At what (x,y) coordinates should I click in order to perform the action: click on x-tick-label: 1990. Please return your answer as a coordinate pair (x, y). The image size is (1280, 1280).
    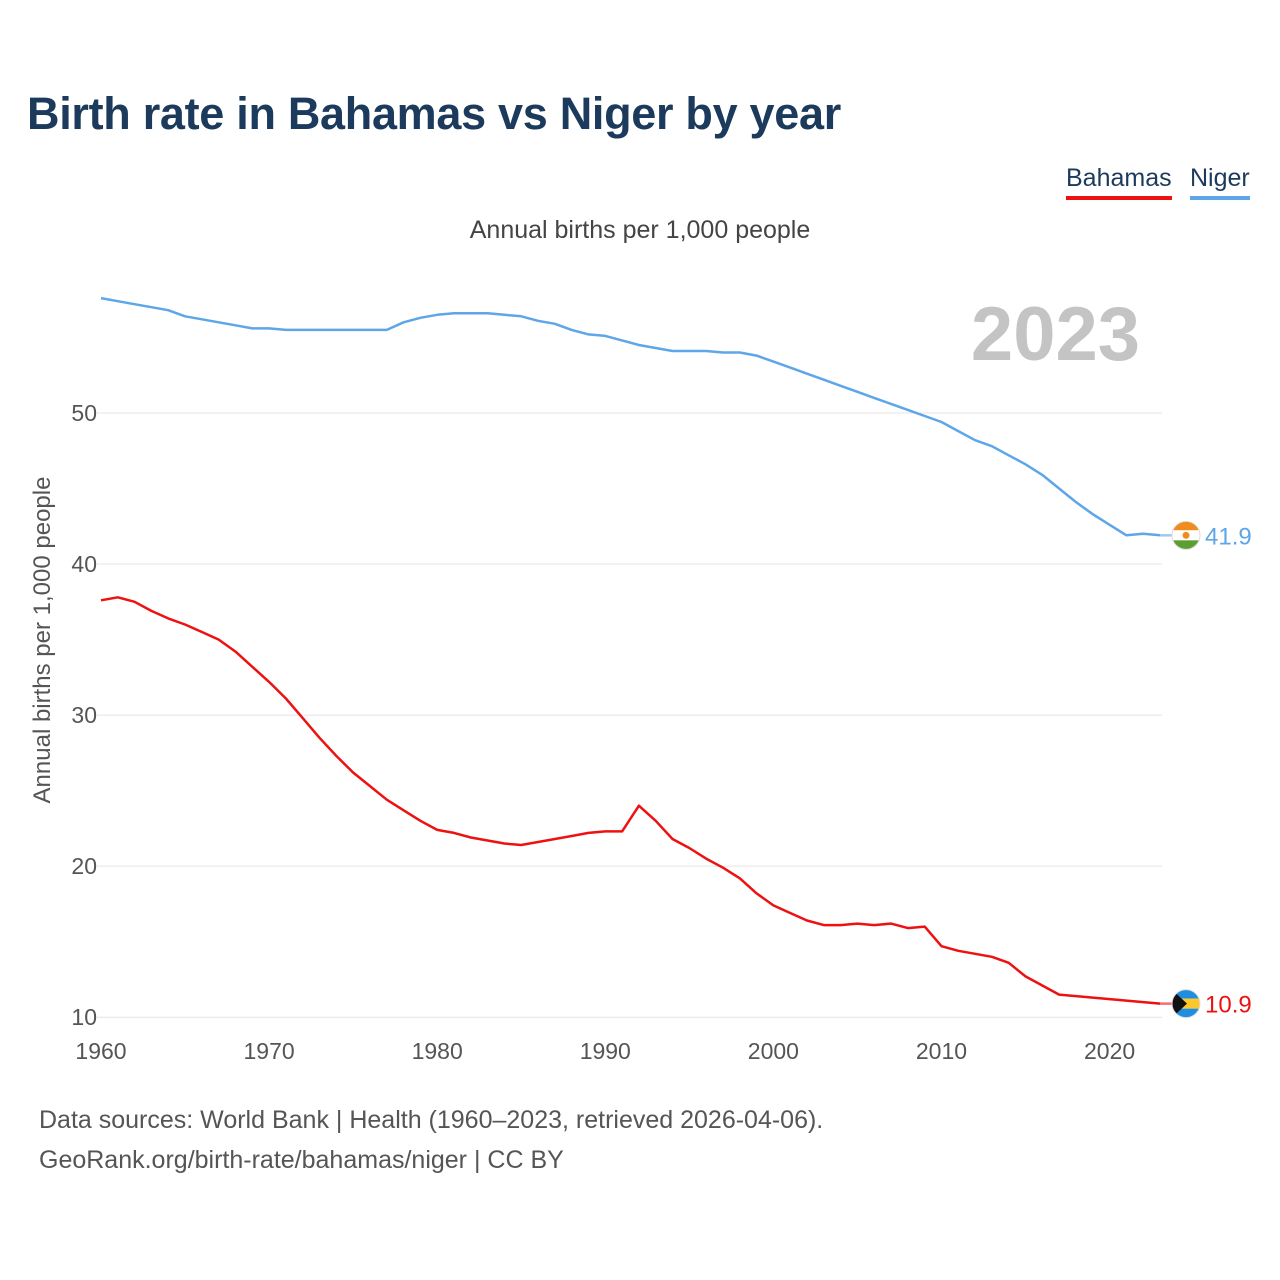
    Looking at the image, I should click on (605, 1051).